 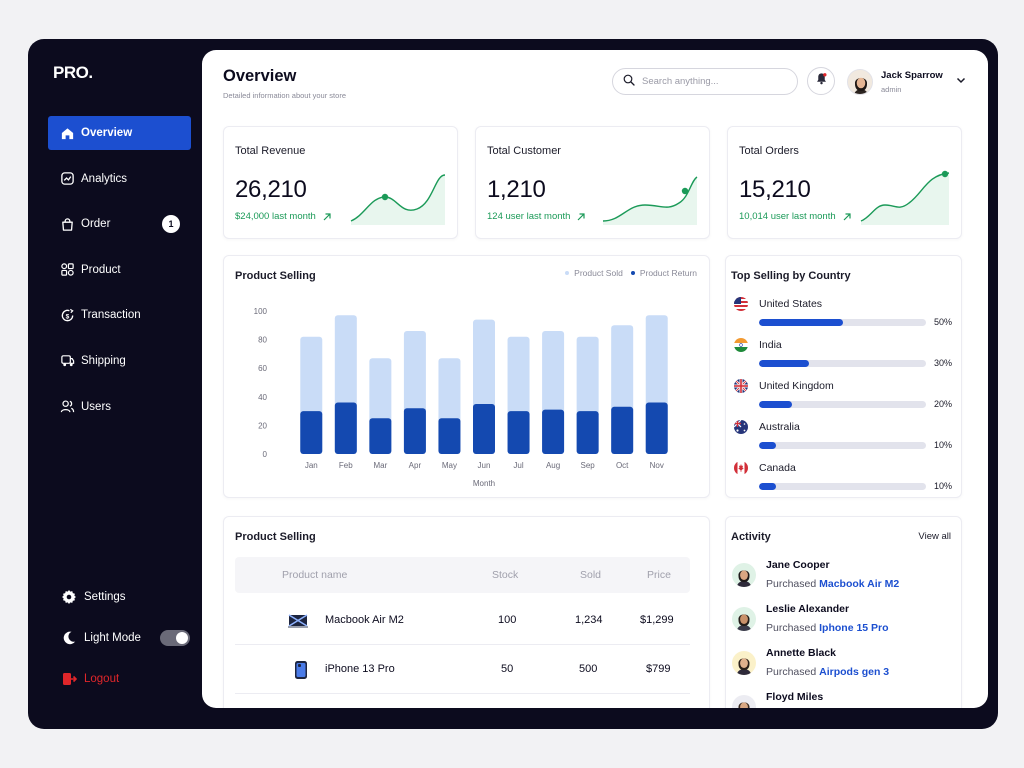 What do you see at coordinates (67, 315) in the screenshot?
I see `transaction-icon: $` at bounding box center [67, 315].